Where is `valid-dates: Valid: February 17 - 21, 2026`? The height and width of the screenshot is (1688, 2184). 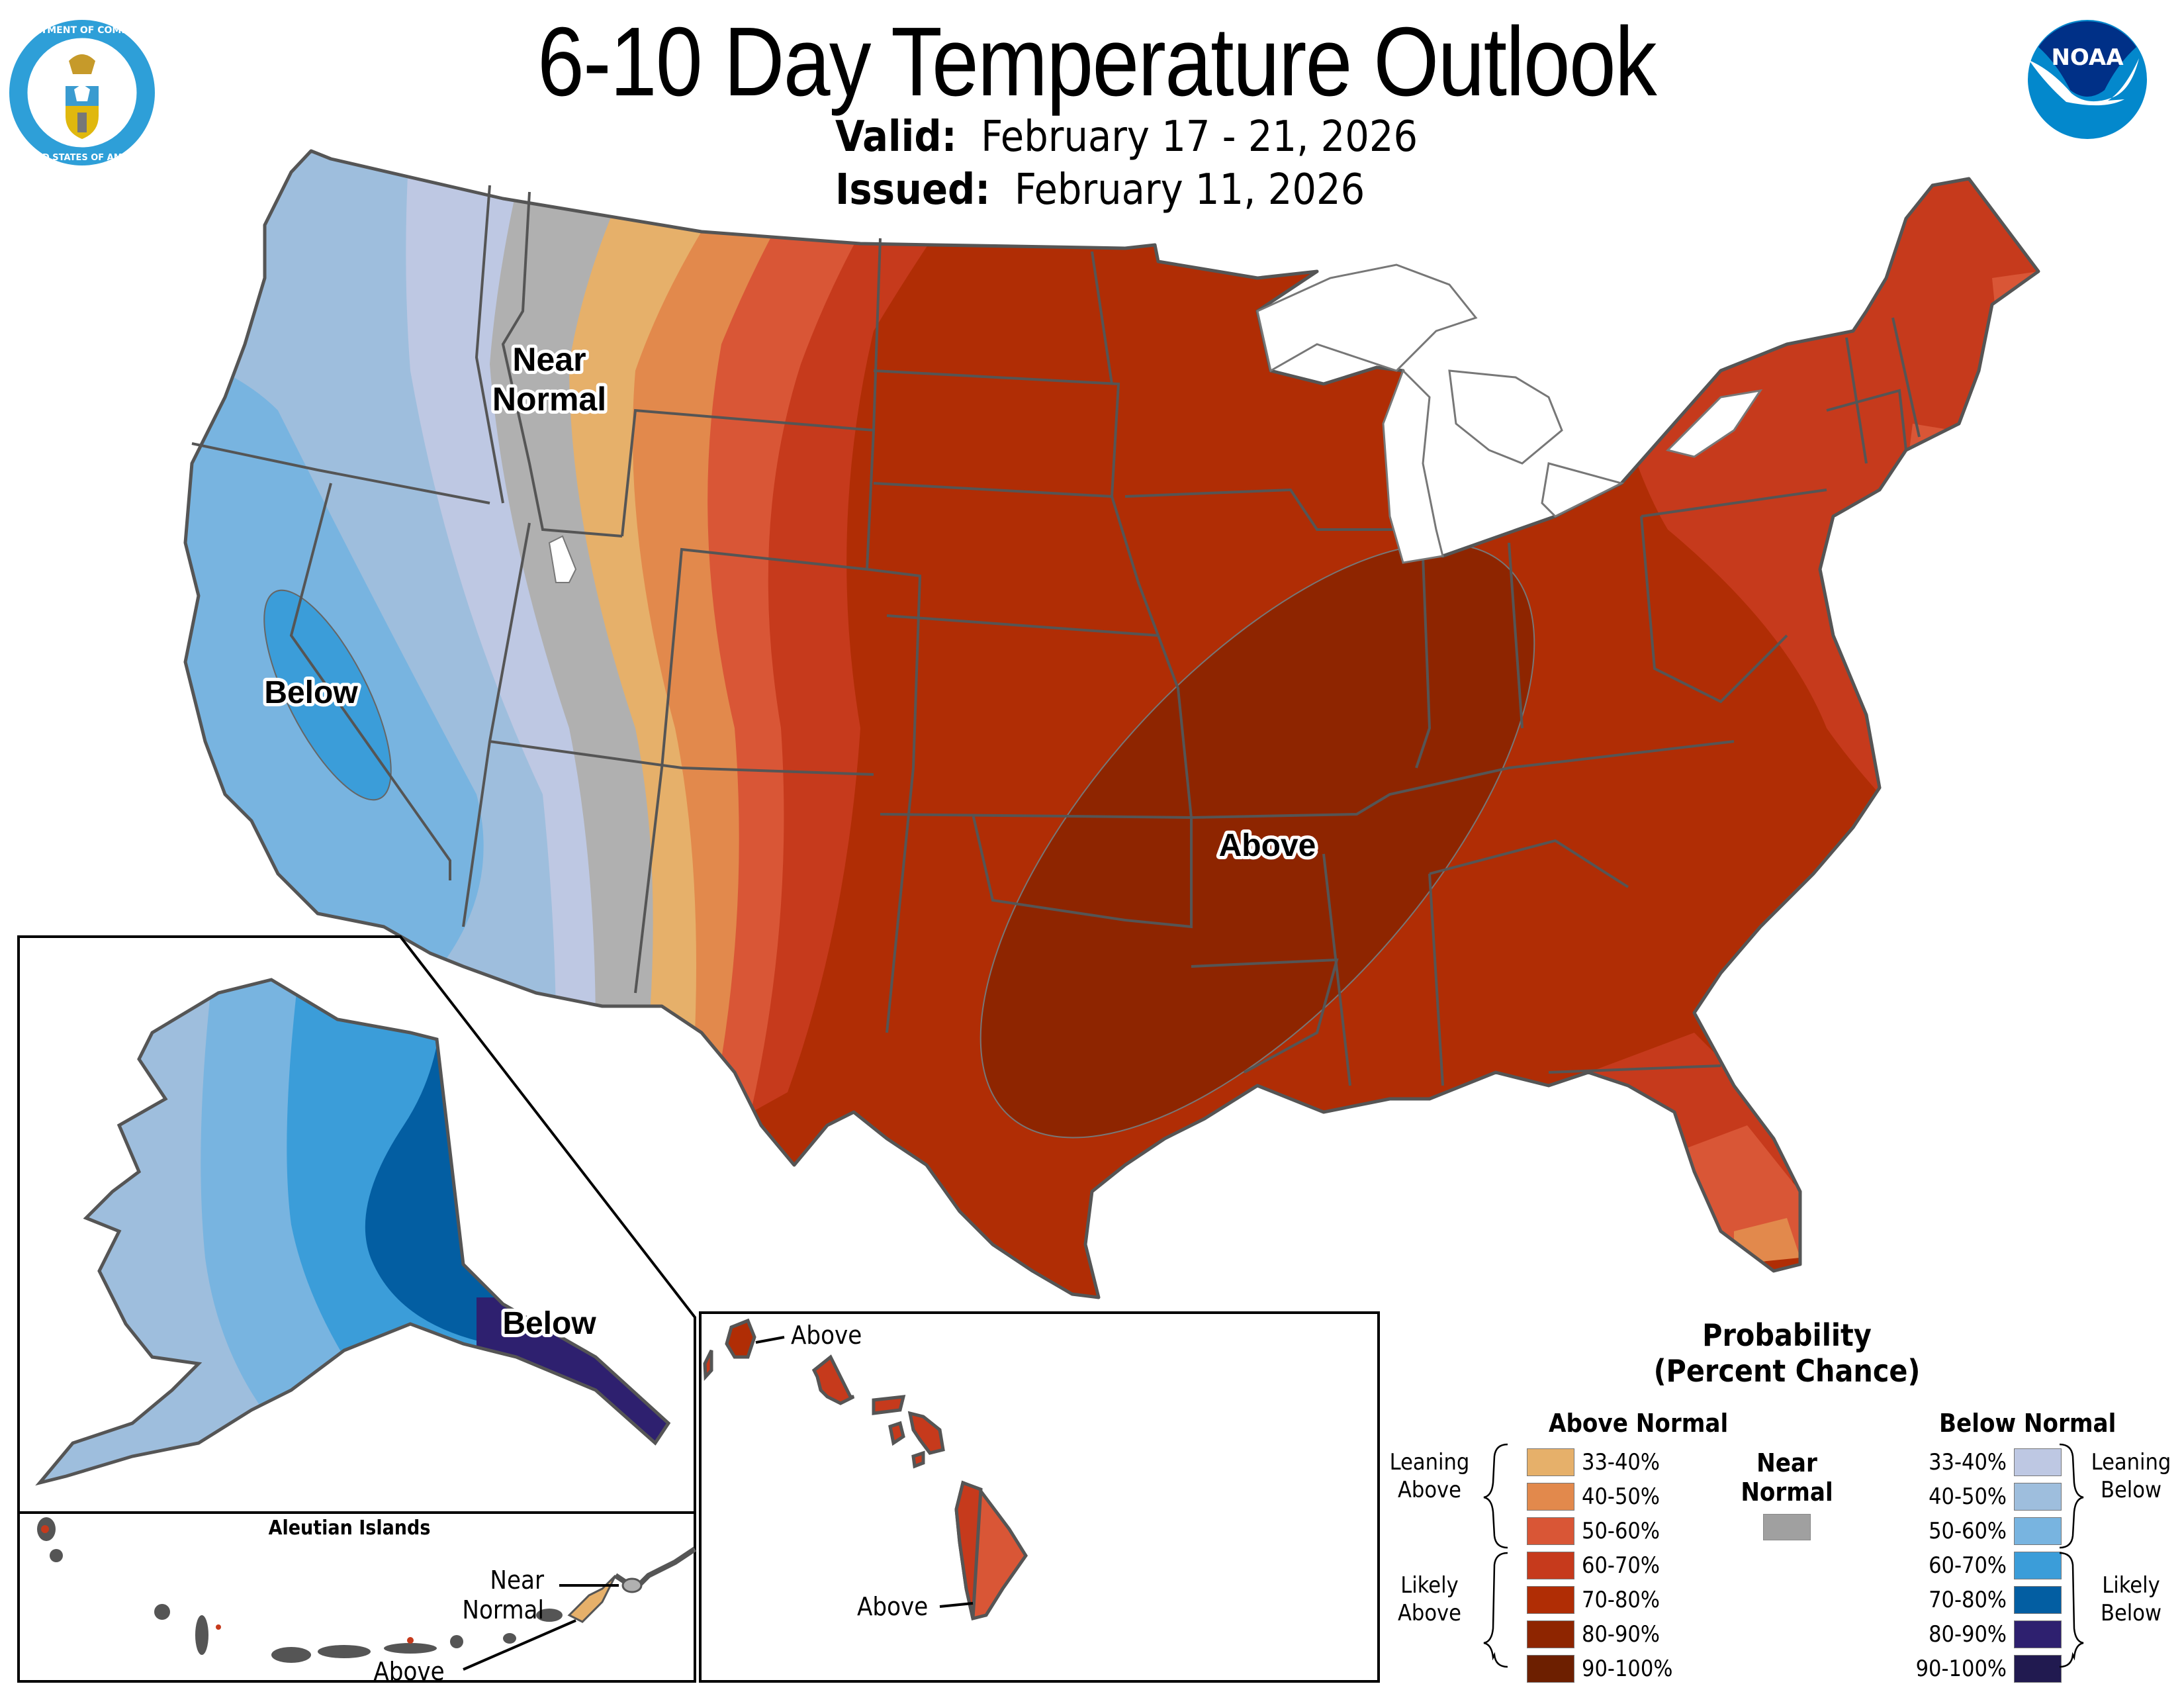 valid-dates: Valid: February 17 - 21, 2026 is located at coordinates (1126, 137).